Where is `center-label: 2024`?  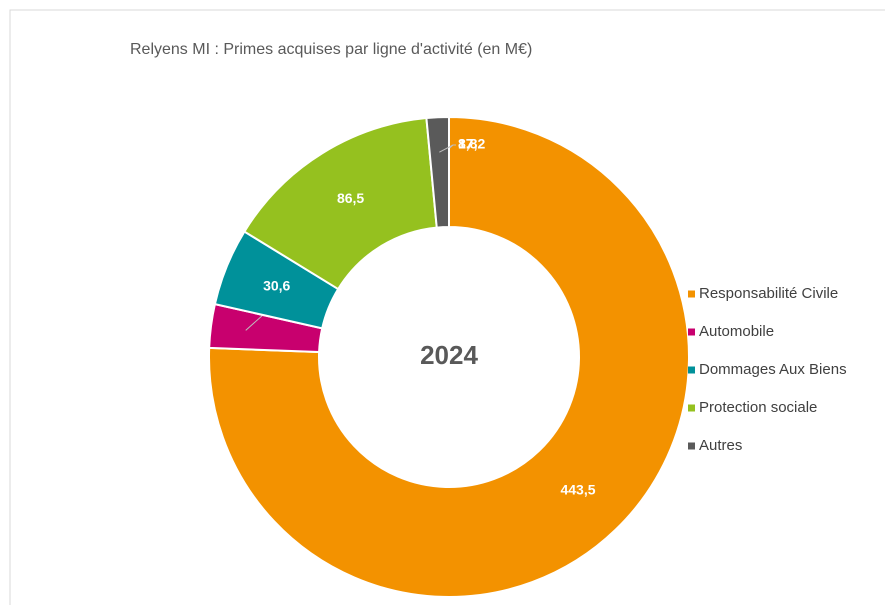 center-label: 2024 is located at coordinates (449, 355).